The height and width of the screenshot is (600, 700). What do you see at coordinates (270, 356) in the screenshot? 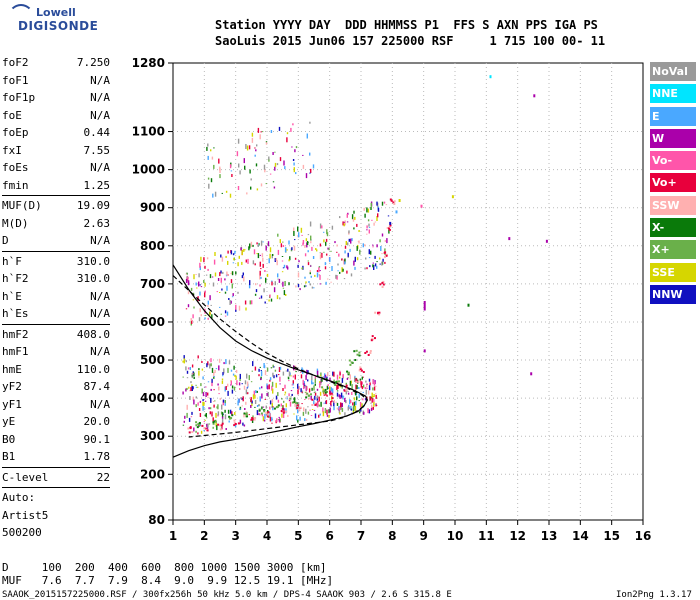
I see `model-trace-line` at bounding box center [270, 356].